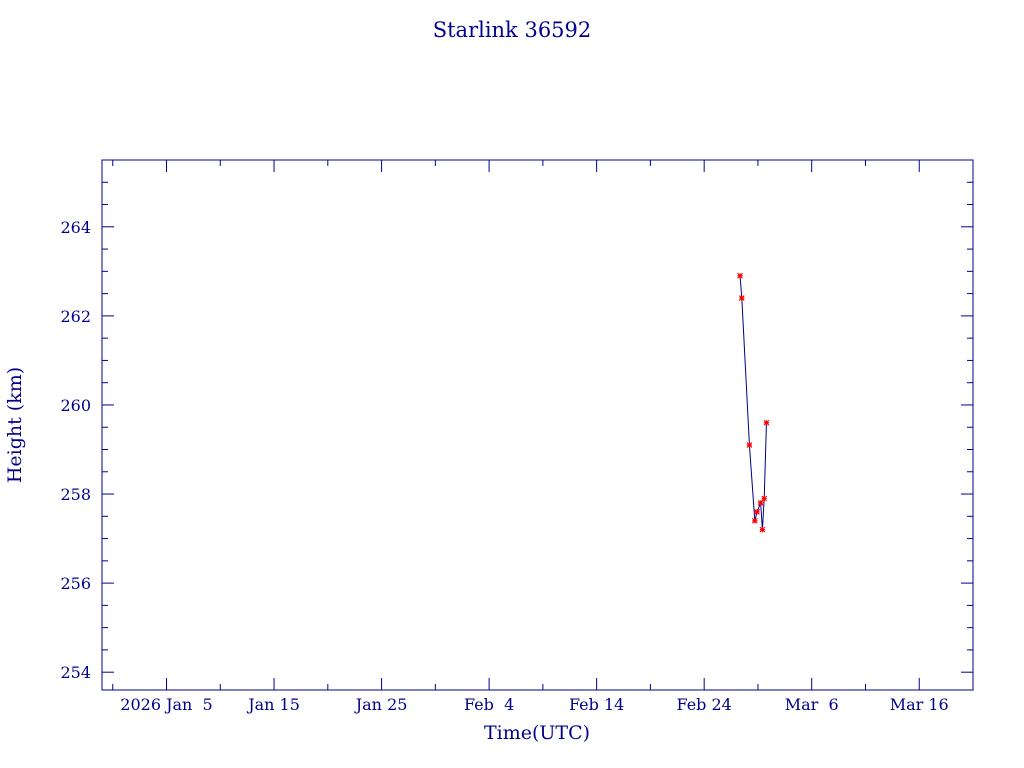  Describe the element at coordinates (75, 316) in the screenshot. I see `y-tick-label: 262` at that location.